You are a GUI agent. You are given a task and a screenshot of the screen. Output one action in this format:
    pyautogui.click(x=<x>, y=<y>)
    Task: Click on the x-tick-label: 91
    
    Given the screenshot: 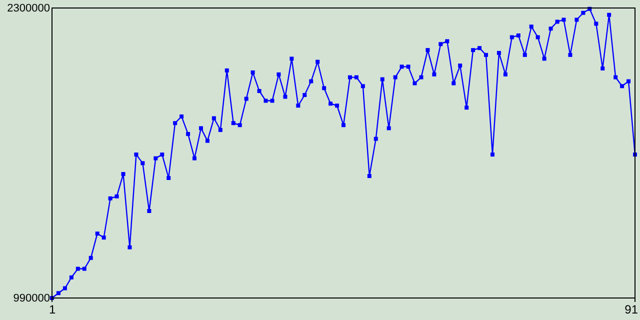 What is the action you would take?
    pyautogui.click(x=631, y=309)
    